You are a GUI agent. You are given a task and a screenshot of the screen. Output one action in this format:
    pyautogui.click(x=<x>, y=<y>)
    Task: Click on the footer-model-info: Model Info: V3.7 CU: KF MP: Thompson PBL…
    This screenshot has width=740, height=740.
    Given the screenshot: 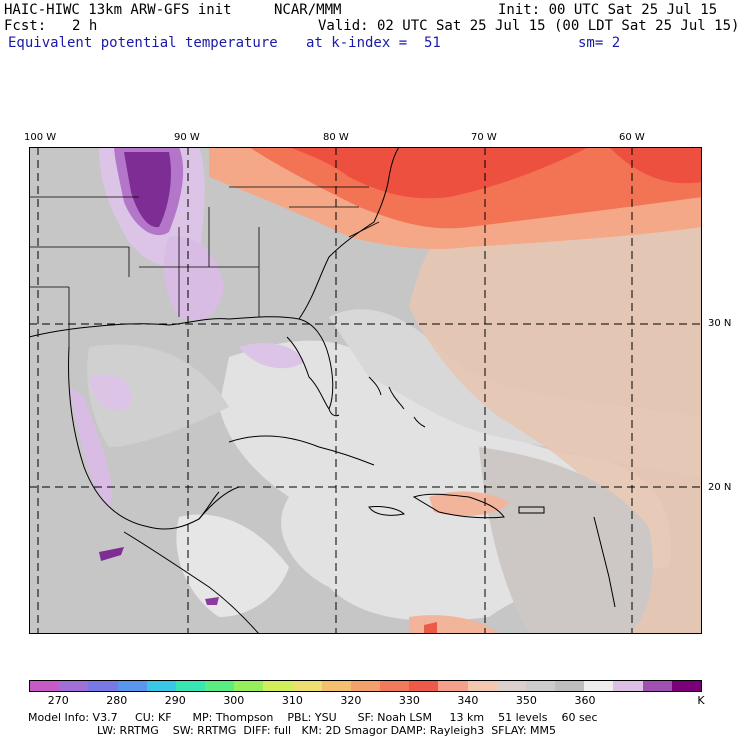 What is the action you would take?
    pyautogui.click(x=313, y=717)
    